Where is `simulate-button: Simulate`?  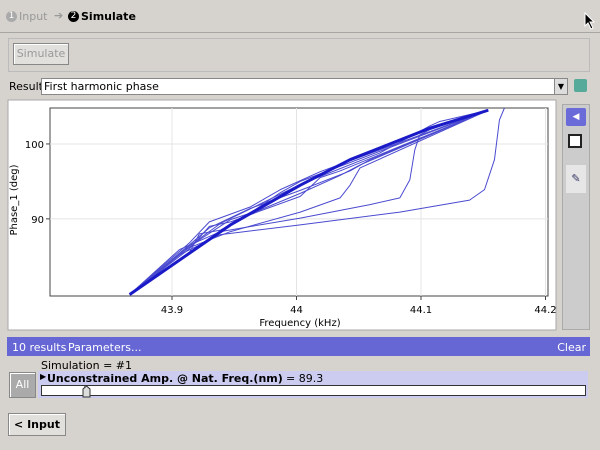 simulate-button: Simulate is located at coordinates (41, 54).